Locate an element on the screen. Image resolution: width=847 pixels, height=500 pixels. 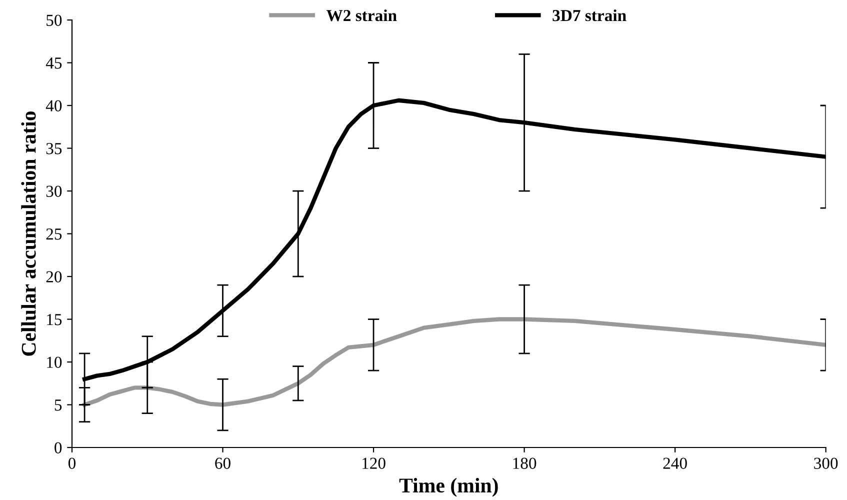
legend-label: W2 strain is located at coordinates (361, 15).